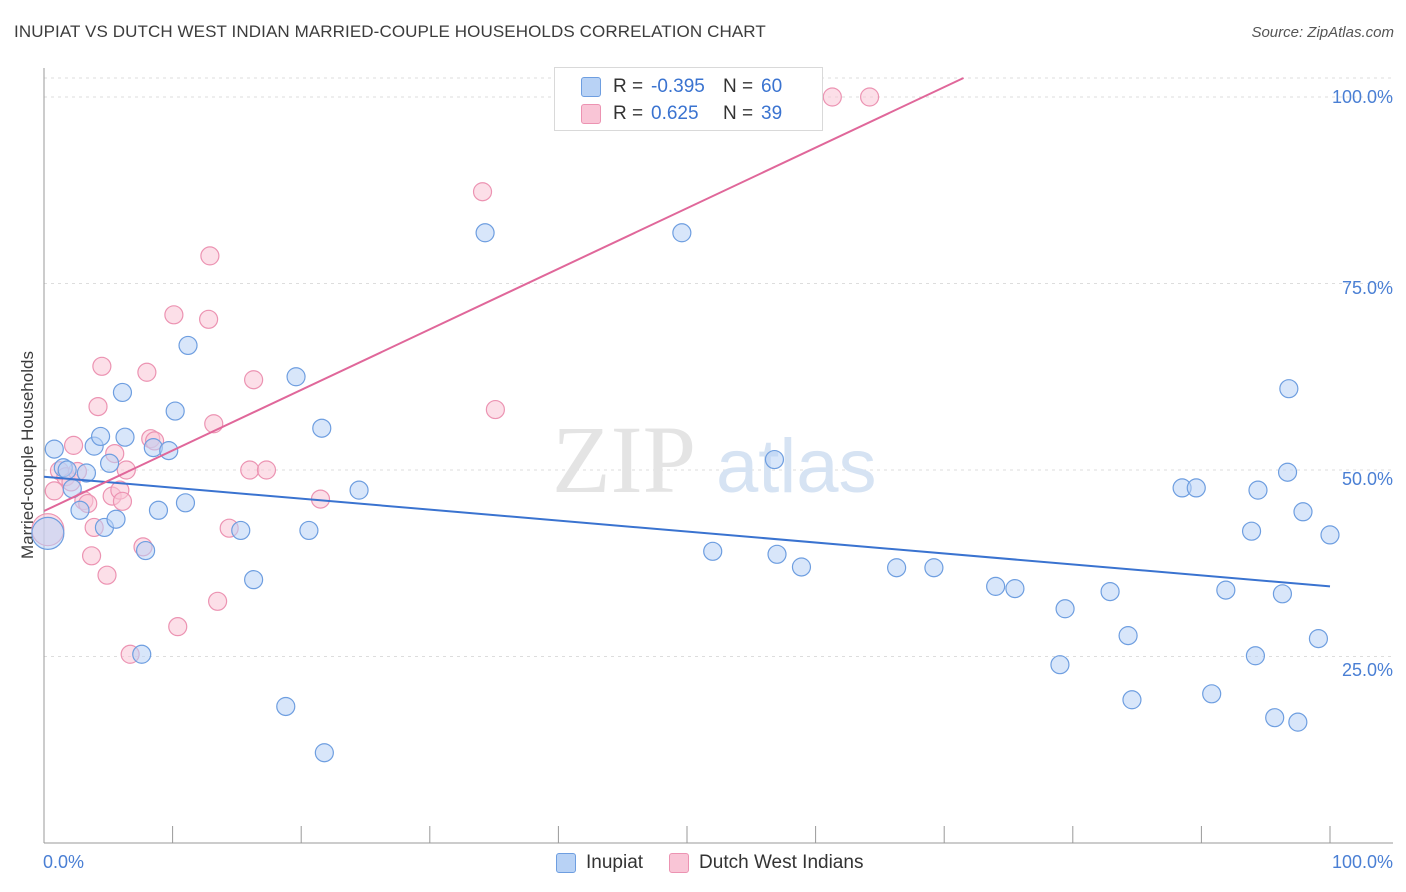  I want to click on y-tick-25: 25.0%, so click(1367, 670).